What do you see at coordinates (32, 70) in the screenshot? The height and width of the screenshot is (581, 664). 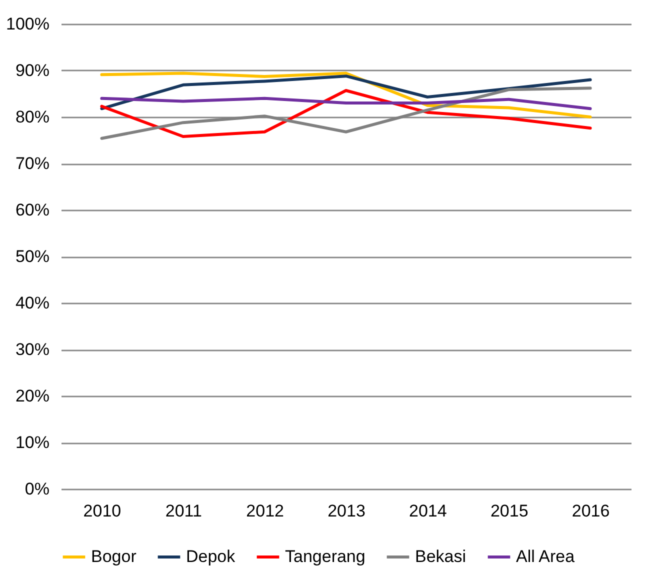 I see `y-tick-label: 90%` at bounding box center [32, 70].